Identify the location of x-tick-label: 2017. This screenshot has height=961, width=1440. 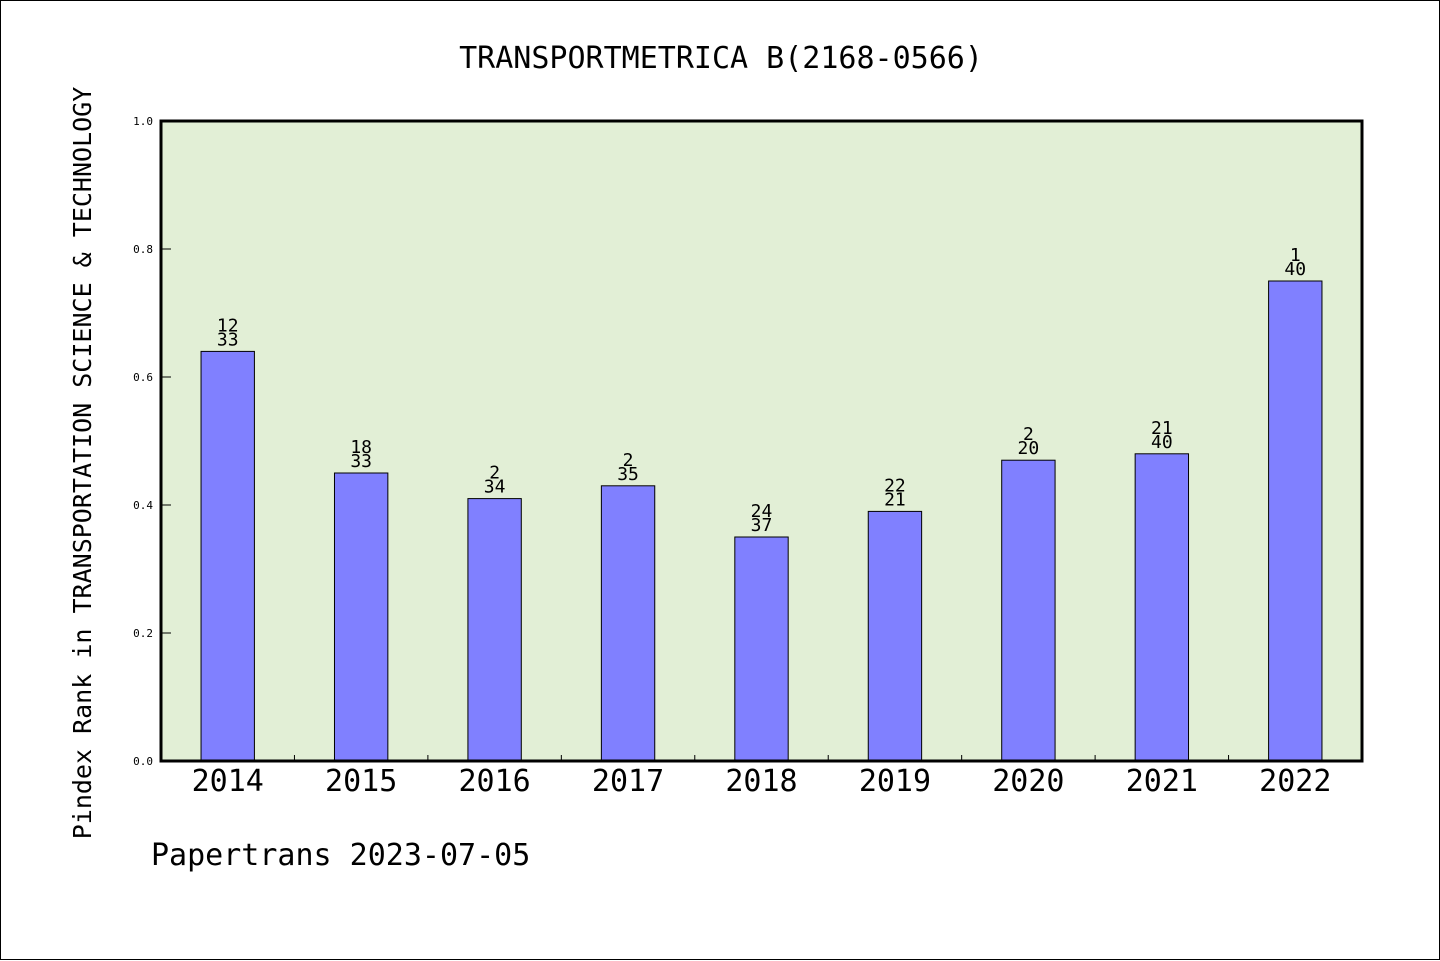
(628, 781).